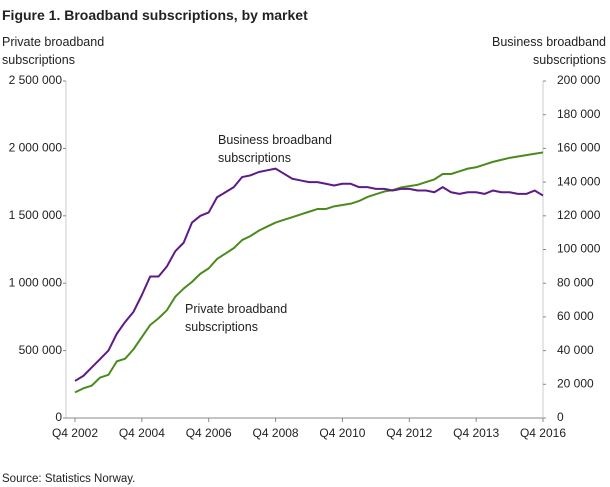 The width and height of the screenshot is (610, 487). Describe the element at coordinates (36, 282) in the screenshot. I see `y-tick-label: 1 000 000` at that location.